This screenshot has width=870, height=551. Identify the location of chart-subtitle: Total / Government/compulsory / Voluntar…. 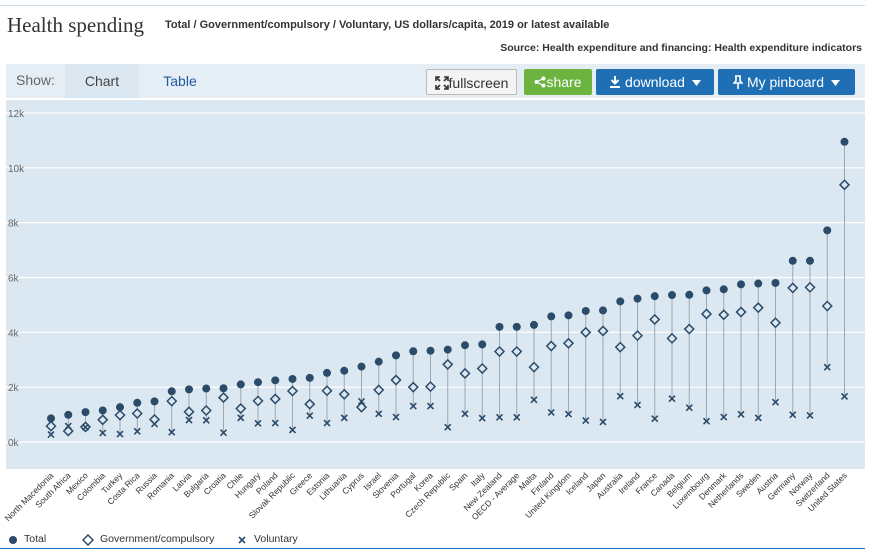
(387, 25).